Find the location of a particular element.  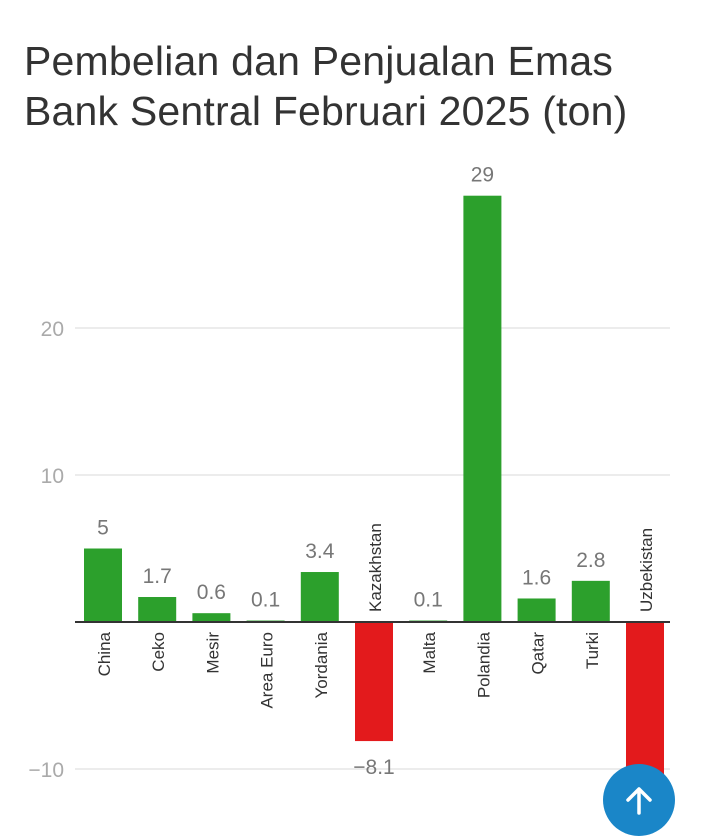

category-label: China is located at coordinates (104, 653).